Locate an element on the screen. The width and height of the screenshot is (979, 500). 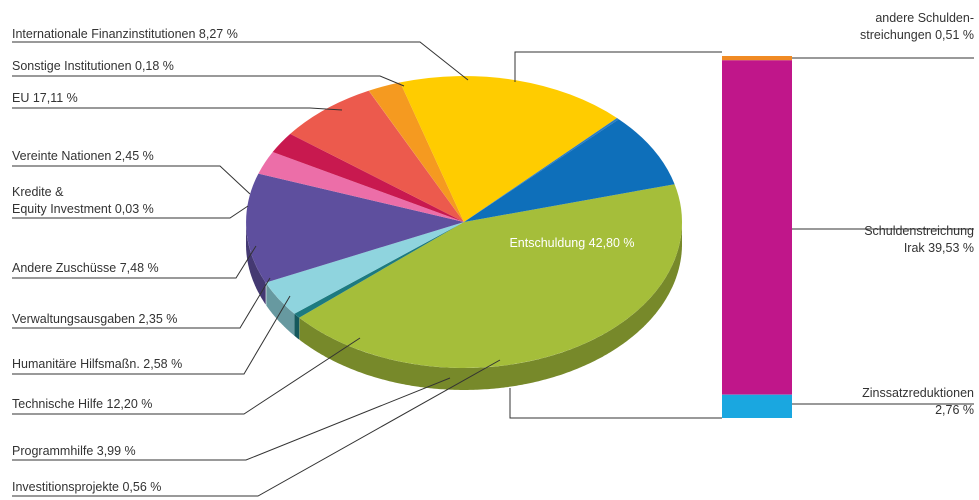
slice-label-sonstige-institutionen-0-18: Sonstige Institutionen 0,18 % is located at coordinates (93, 66).